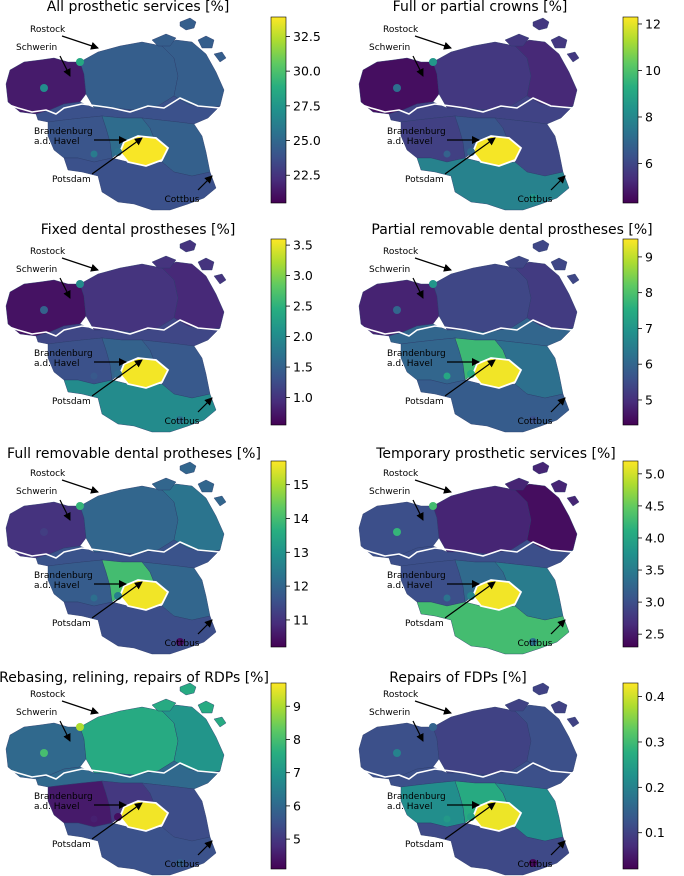 This screenshot has width=684, height=876. What do you see at coordinates (643, 776) in the screenshot?
I see `colorbar: 0.1 0.2 0.3 0.4` at bounding box center [643, 776].